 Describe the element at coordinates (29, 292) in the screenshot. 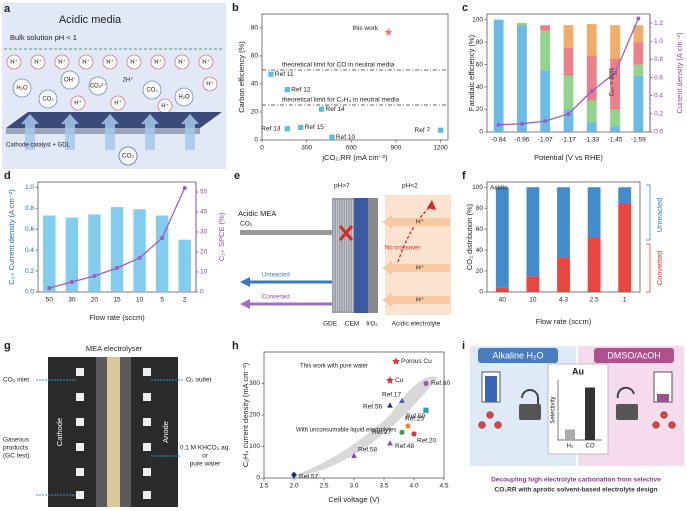

I see `y-tick-label: 0.0` at that location.